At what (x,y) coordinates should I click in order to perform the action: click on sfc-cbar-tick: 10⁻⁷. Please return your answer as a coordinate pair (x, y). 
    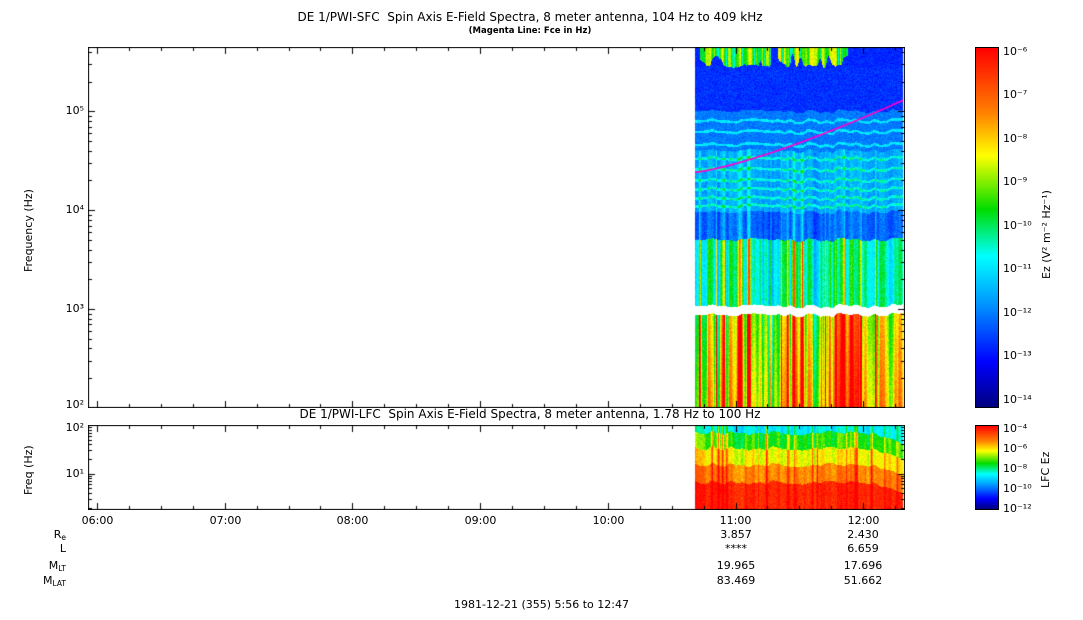
    Looking at the image, I should click on (1015, 94).